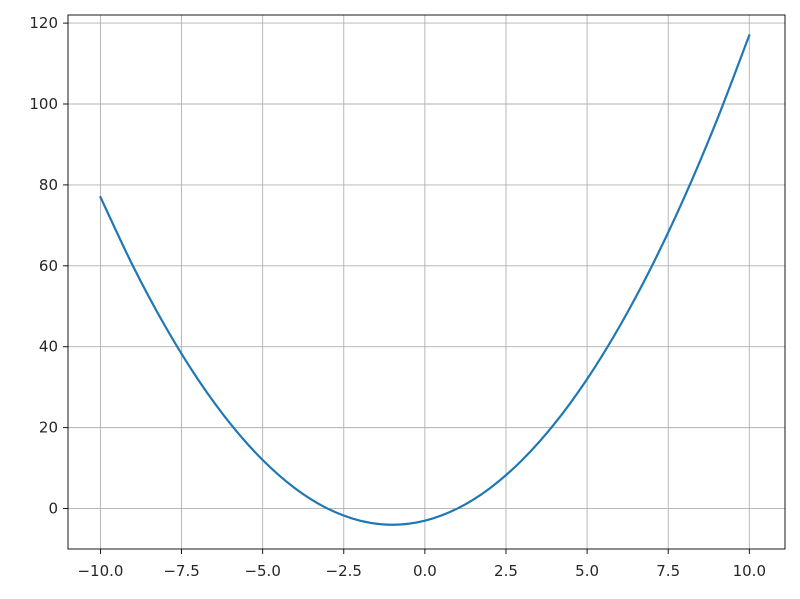  Describe the element at coordinates (262, 571) in the screenshot. I see `x-tick-label: −5.0` at that location.